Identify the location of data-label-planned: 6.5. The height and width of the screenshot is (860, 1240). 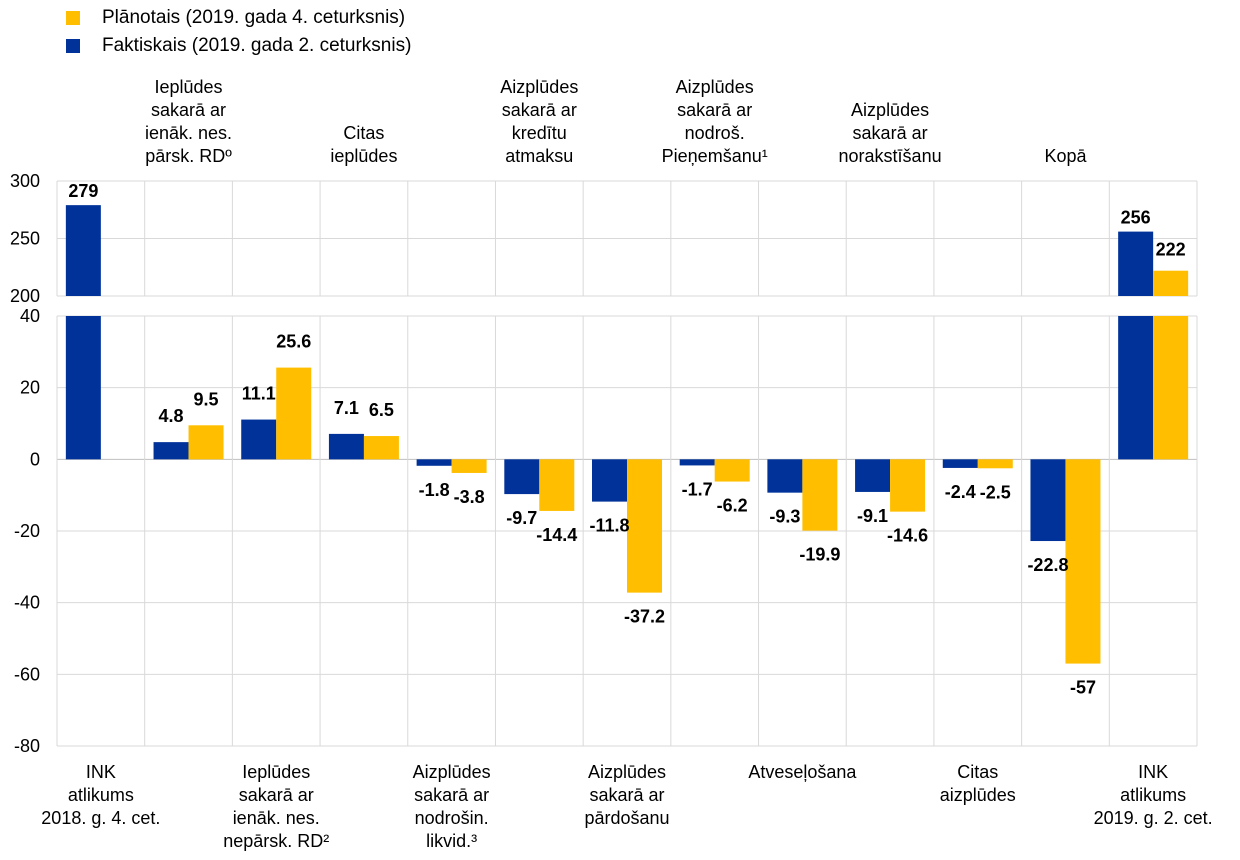
(381, 410).